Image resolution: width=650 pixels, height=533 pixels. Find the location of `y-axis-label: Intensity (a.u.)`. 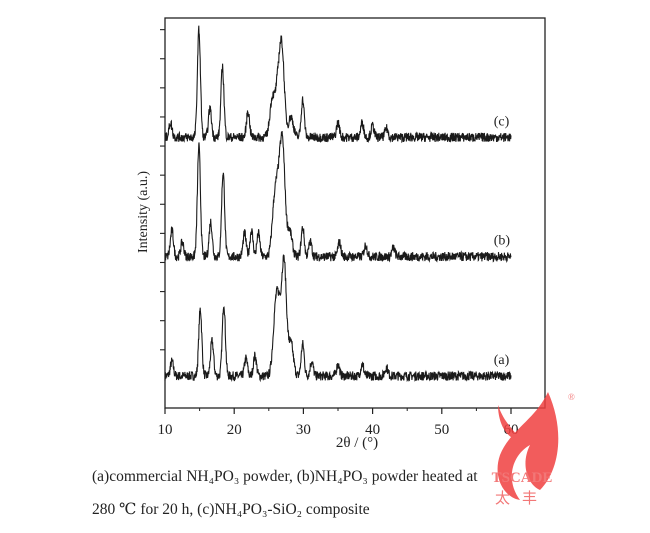

y-axis-label: Intensity (a.u.) is located at coordinates (143, 212).